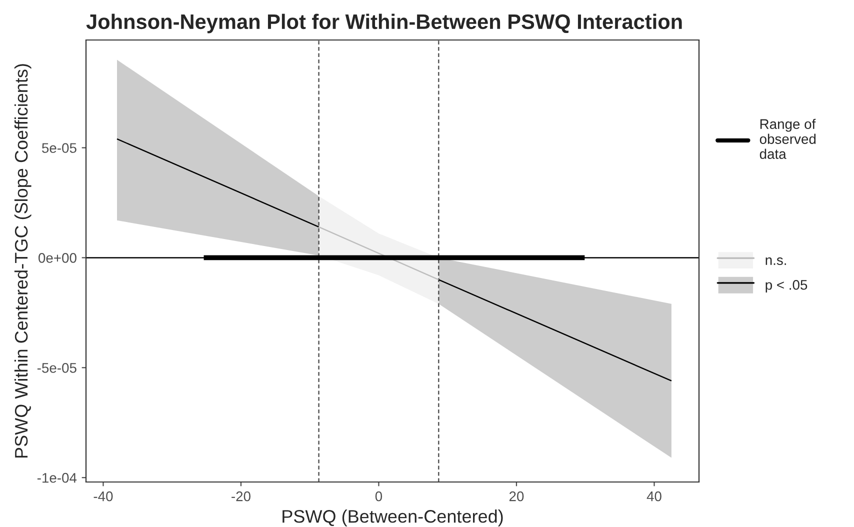 The height and width of the screenshot is (527, 854). What do you see at coordinates (392, 518) in the screenshot?
I see `x-axis-title: PSWQ (Between-Centered)` at bounding box center [392, 518].